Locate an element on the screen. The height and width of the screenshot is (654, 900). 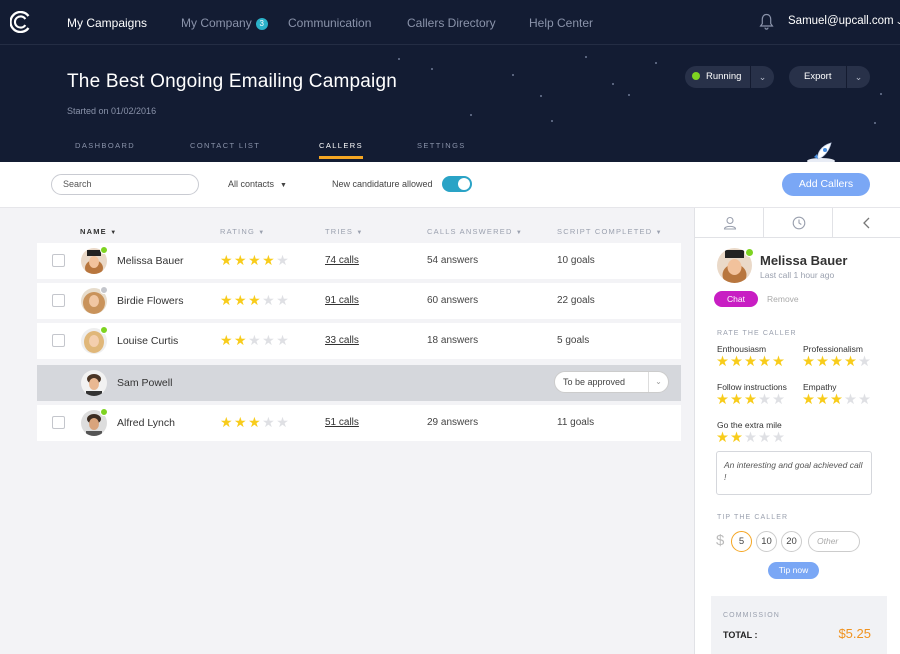
nav-help-center: Help Center is located at coordinates (561, 23).